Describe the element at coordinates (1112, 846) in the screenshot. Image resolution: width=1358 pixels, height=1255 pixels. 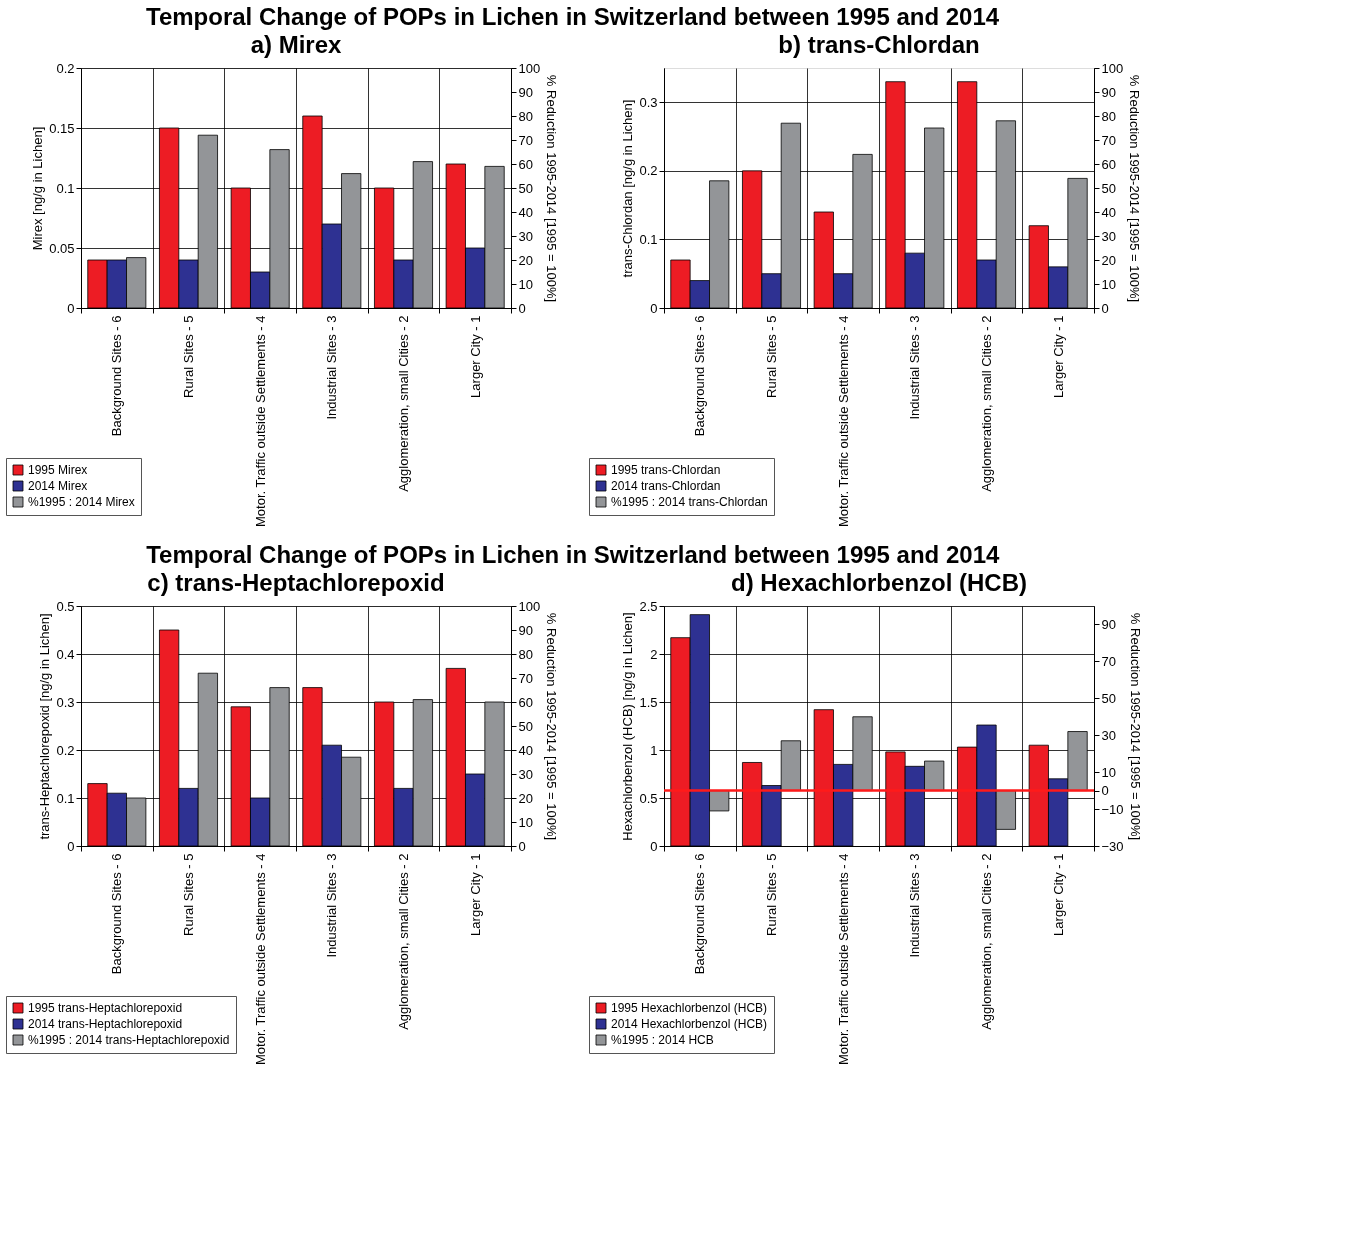
I see `y2-tick-label: −30` at that location.